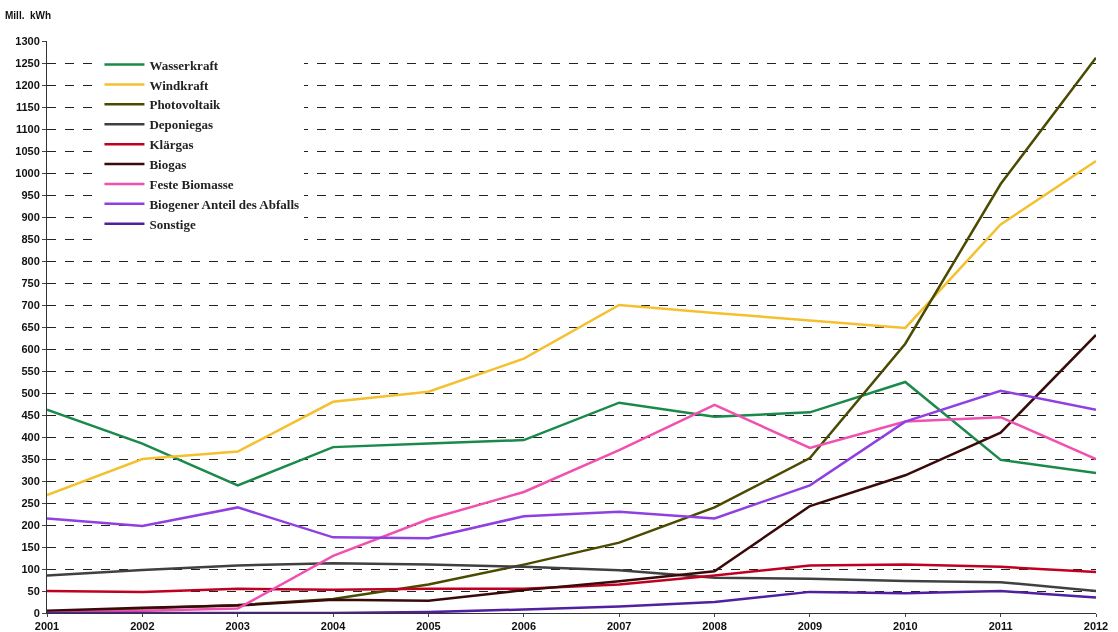 The image size is (1118, 632). What do you see at coordinates (1000, 626) in the screenshot?
I see `x-tick-label: 2011` at bounding box center [1000, 626].